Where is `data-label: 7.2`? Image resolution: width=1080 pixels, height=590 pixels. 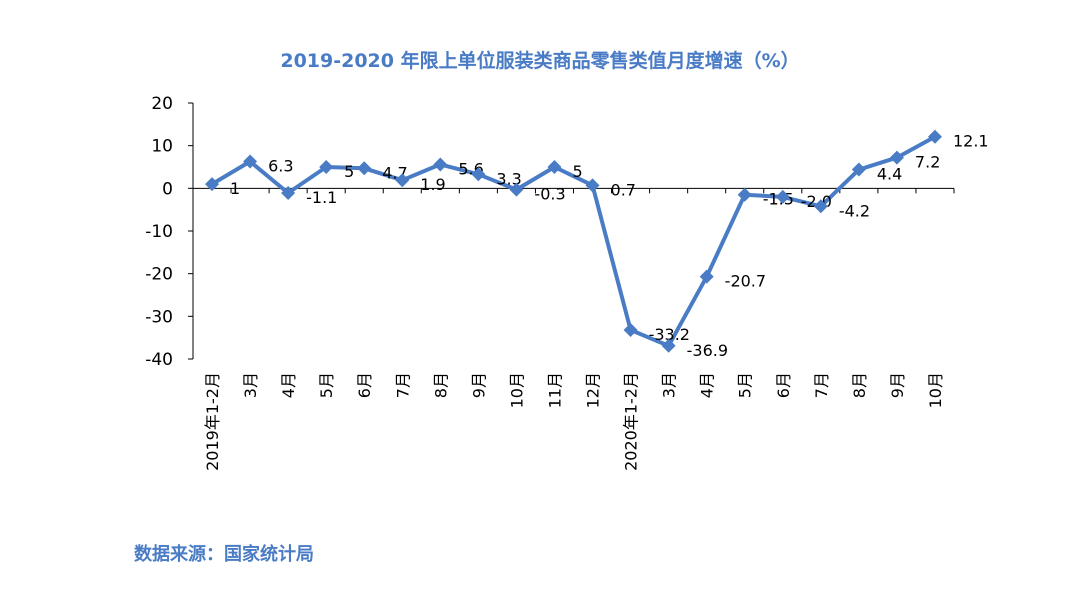 data-label: 7.2 is located at coordinates (927, 162).